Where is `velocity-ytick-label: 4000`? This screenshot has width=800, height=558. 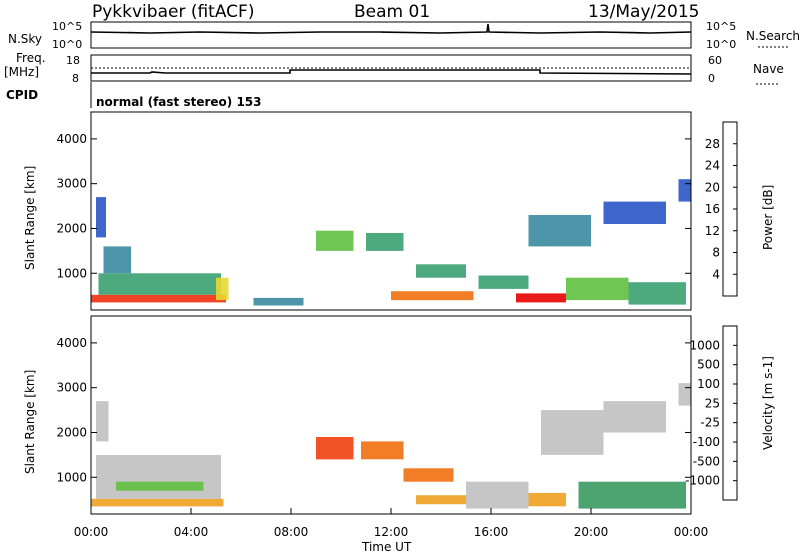
velocity-ytick-label: 4000 is located at coordinates (71, 343).